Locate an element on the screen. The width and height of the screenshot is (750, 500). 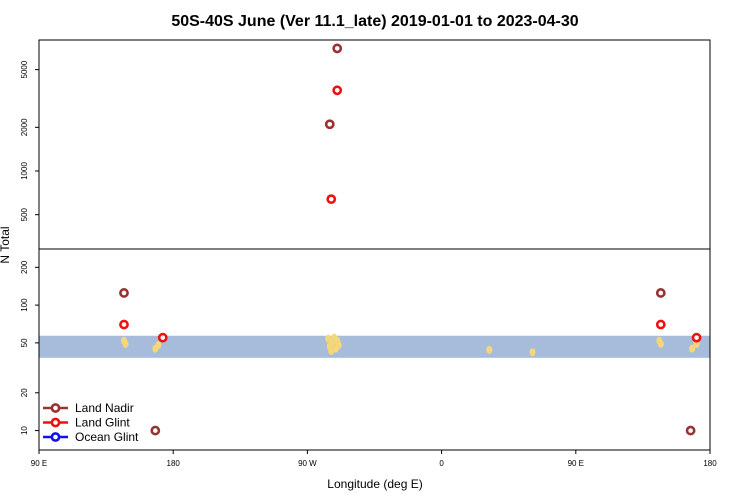
y-tick-label: 50 is located at coordinates (24, 342).